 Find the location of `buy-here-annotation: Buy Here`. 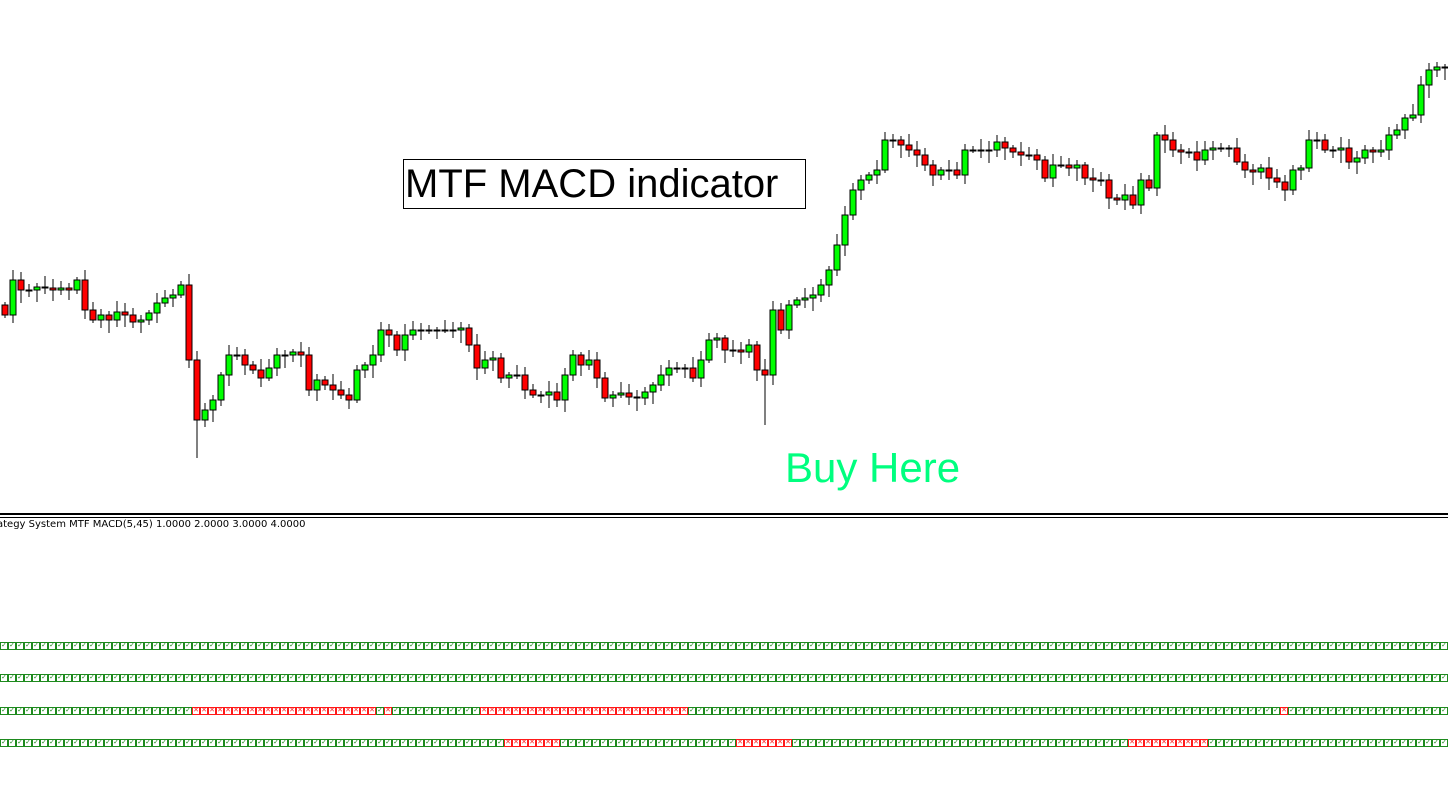

buy-here-annotation: Buy Here is located at coordinates (873, 467).